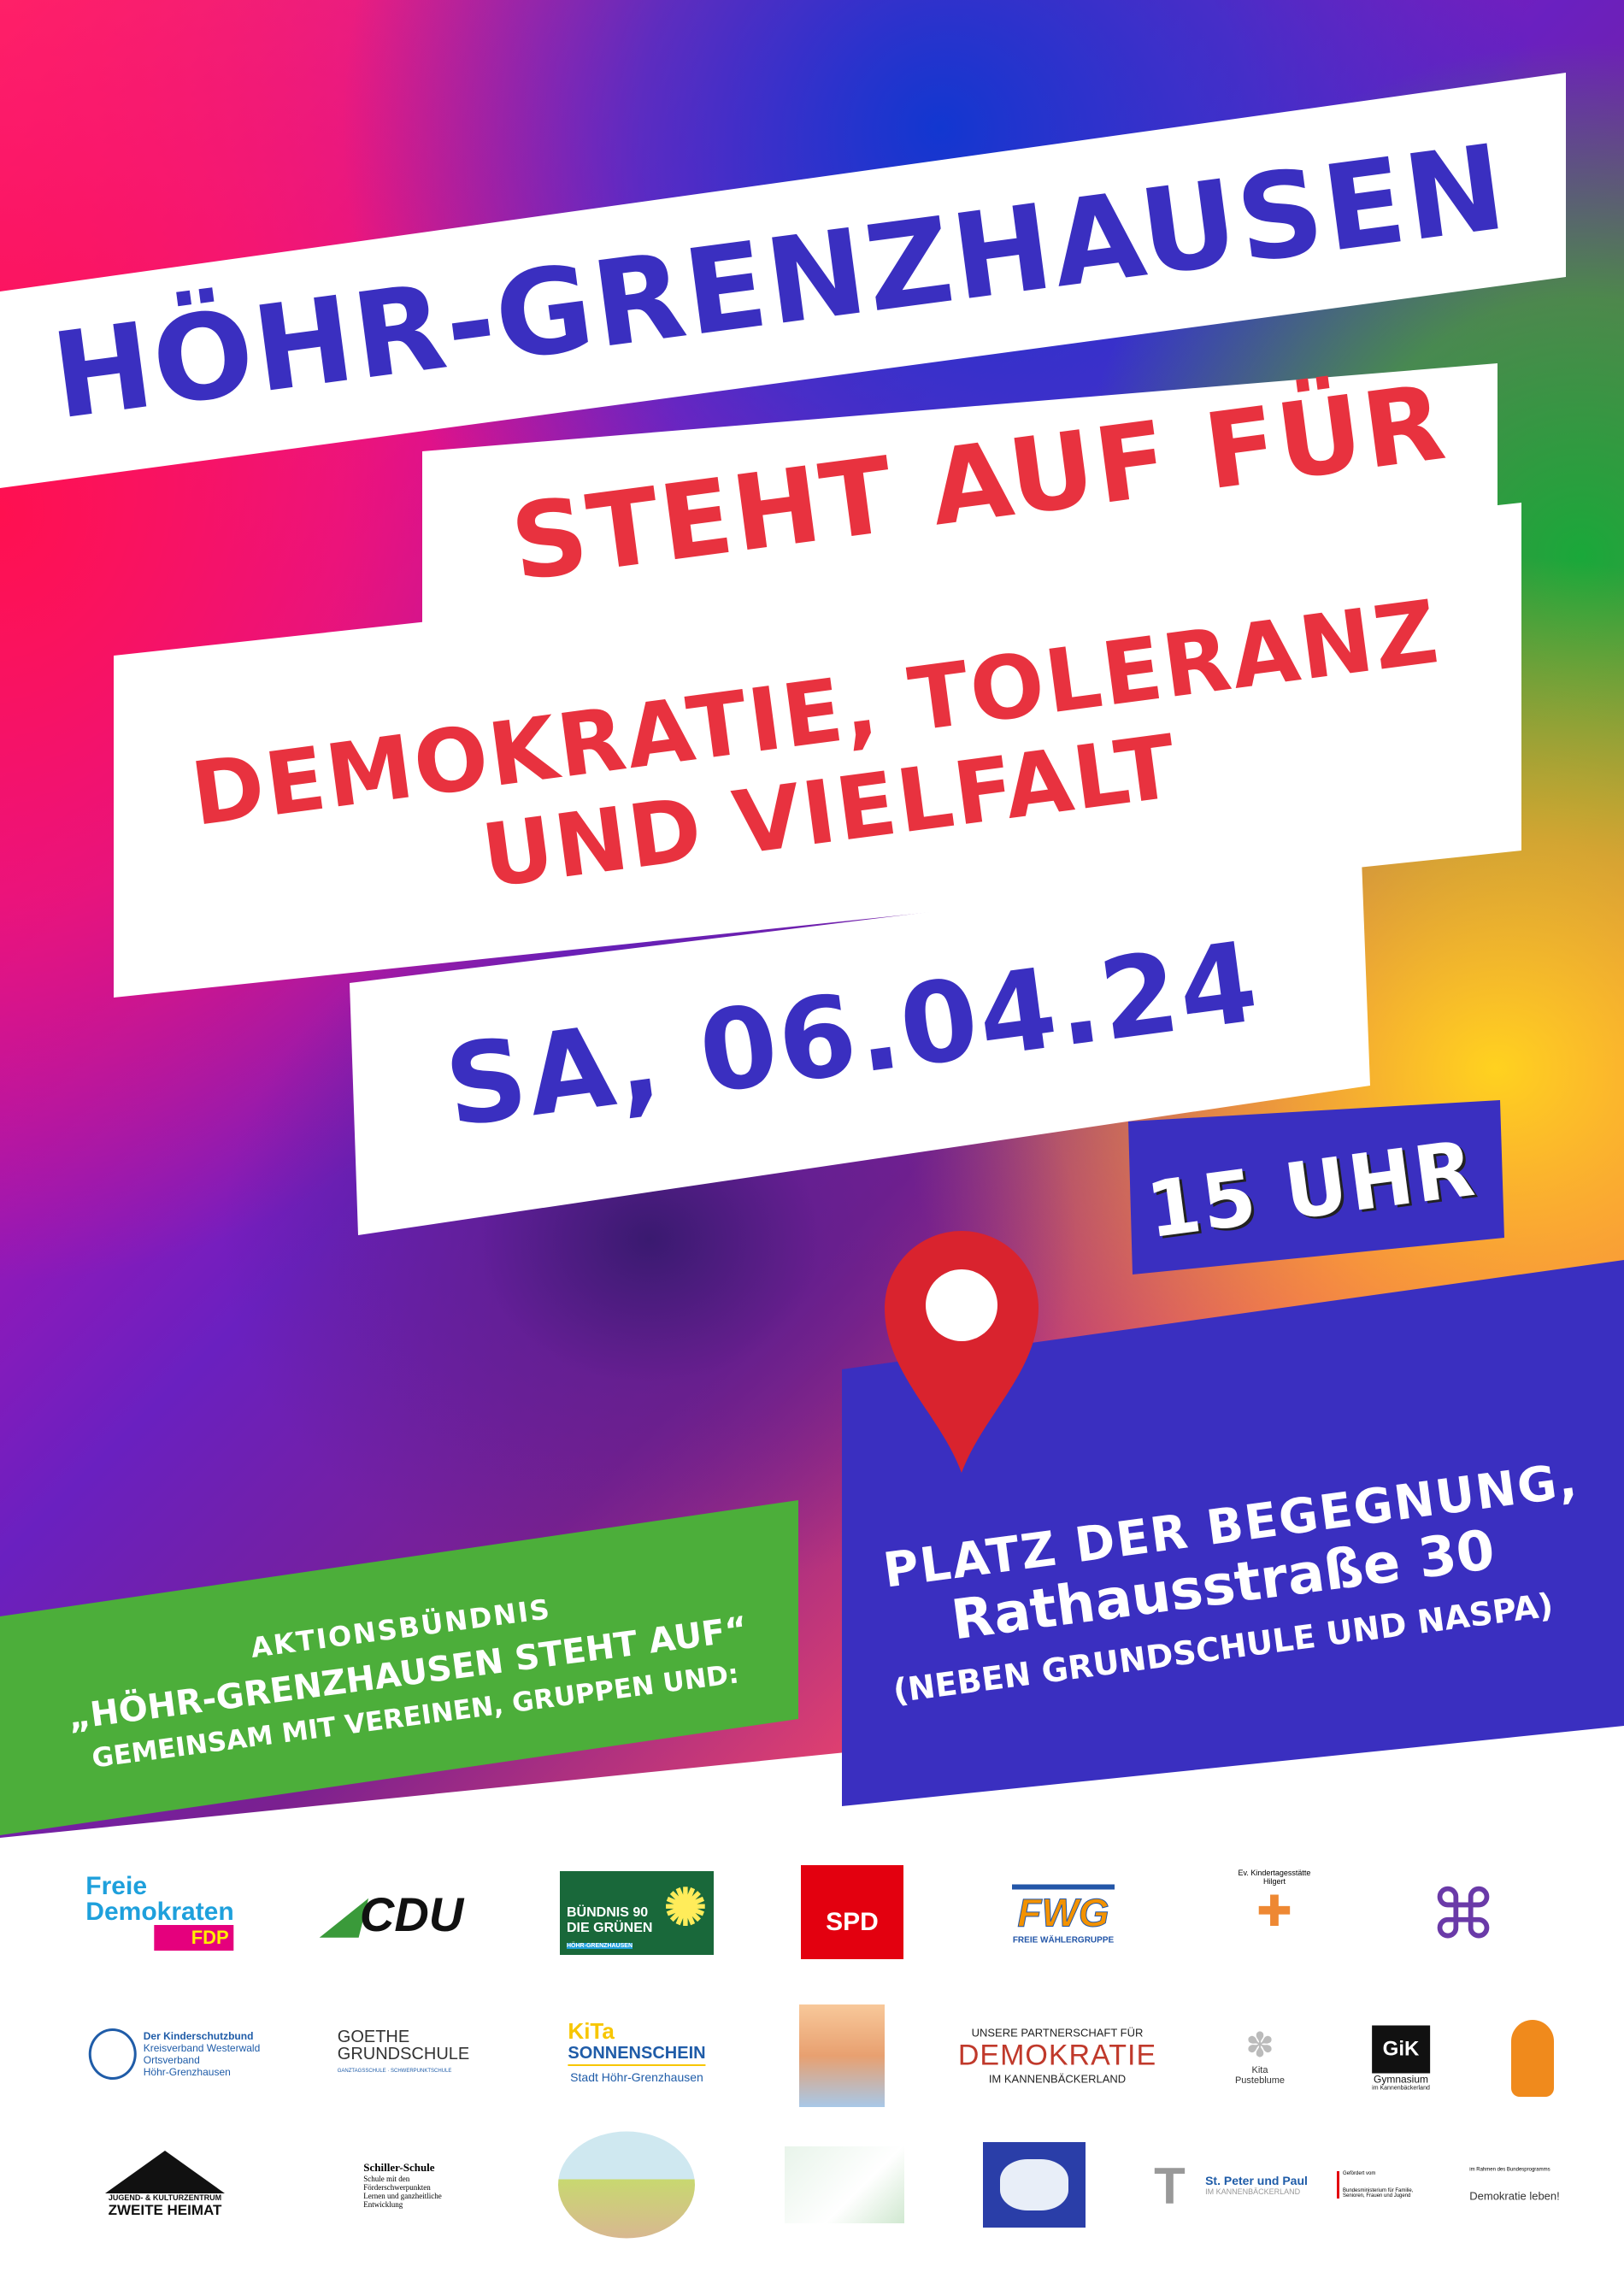 The image size is (1624, 2284). What do you see at coordinates (1260, 2056) in the screenshot?
I see `kita-pusteblume-logo: ✽ Kita Pusteblume` at bounding box center [1260, 2056].